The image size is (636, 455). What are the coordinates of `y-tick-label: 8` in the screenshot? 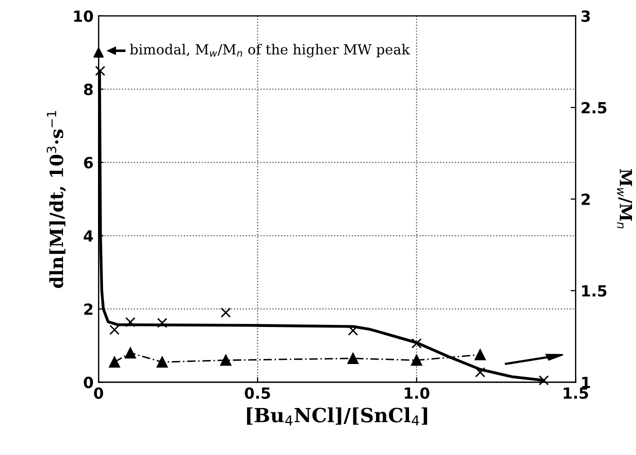 It's located at (88, 90).